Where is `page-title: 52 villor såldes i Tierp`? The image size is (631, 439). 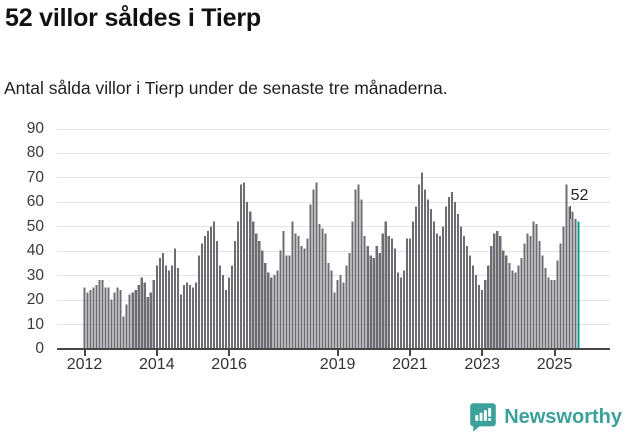
page-title: 52 villor såldes i Tierp is located at coordinates (133, 18).